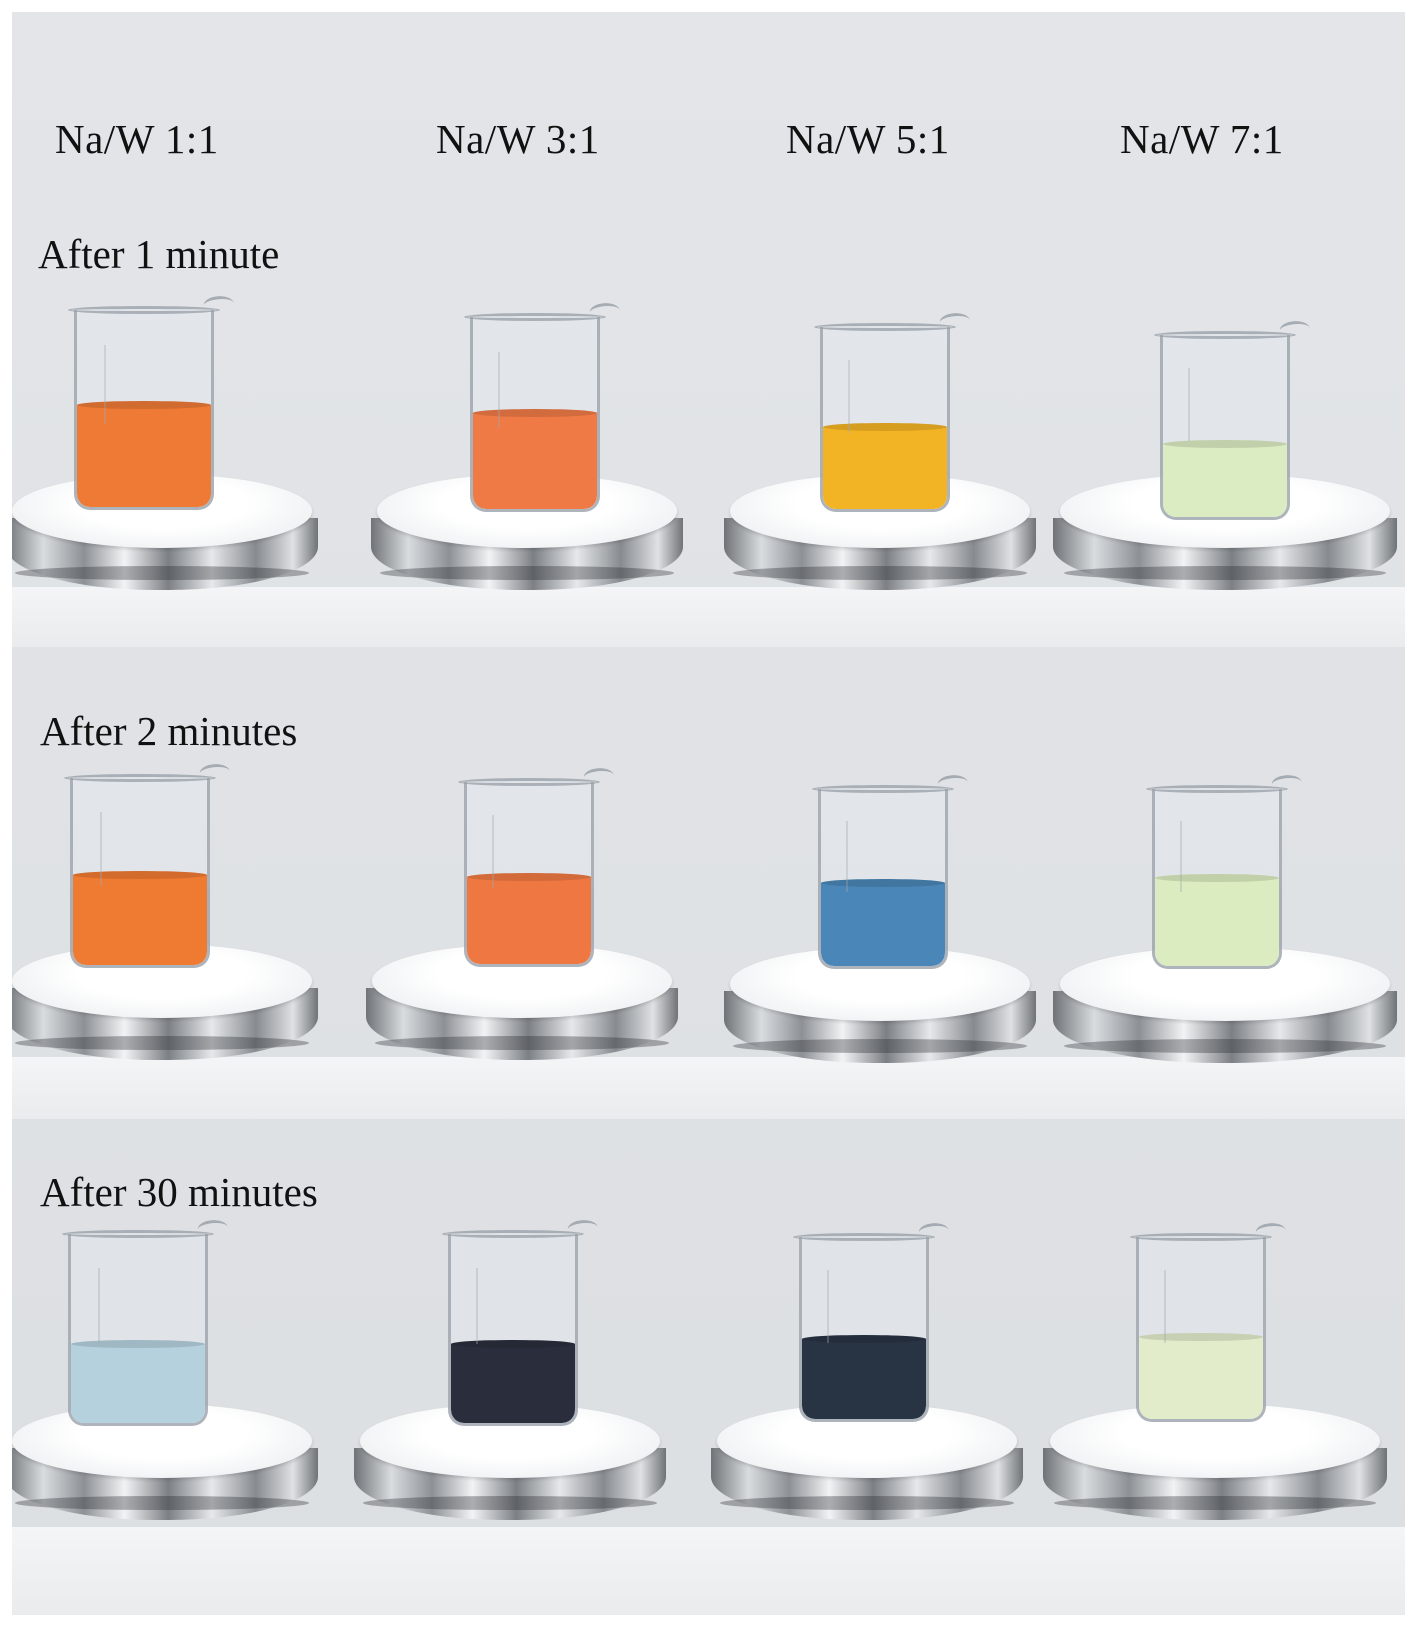 Image resolution: width=1417 pixels, height=1627 pixels. What do you see at coordinates (169, 731) in the screenshot?
I see `row-label-2: After 2 minutes` at bounding box center [169, 731].